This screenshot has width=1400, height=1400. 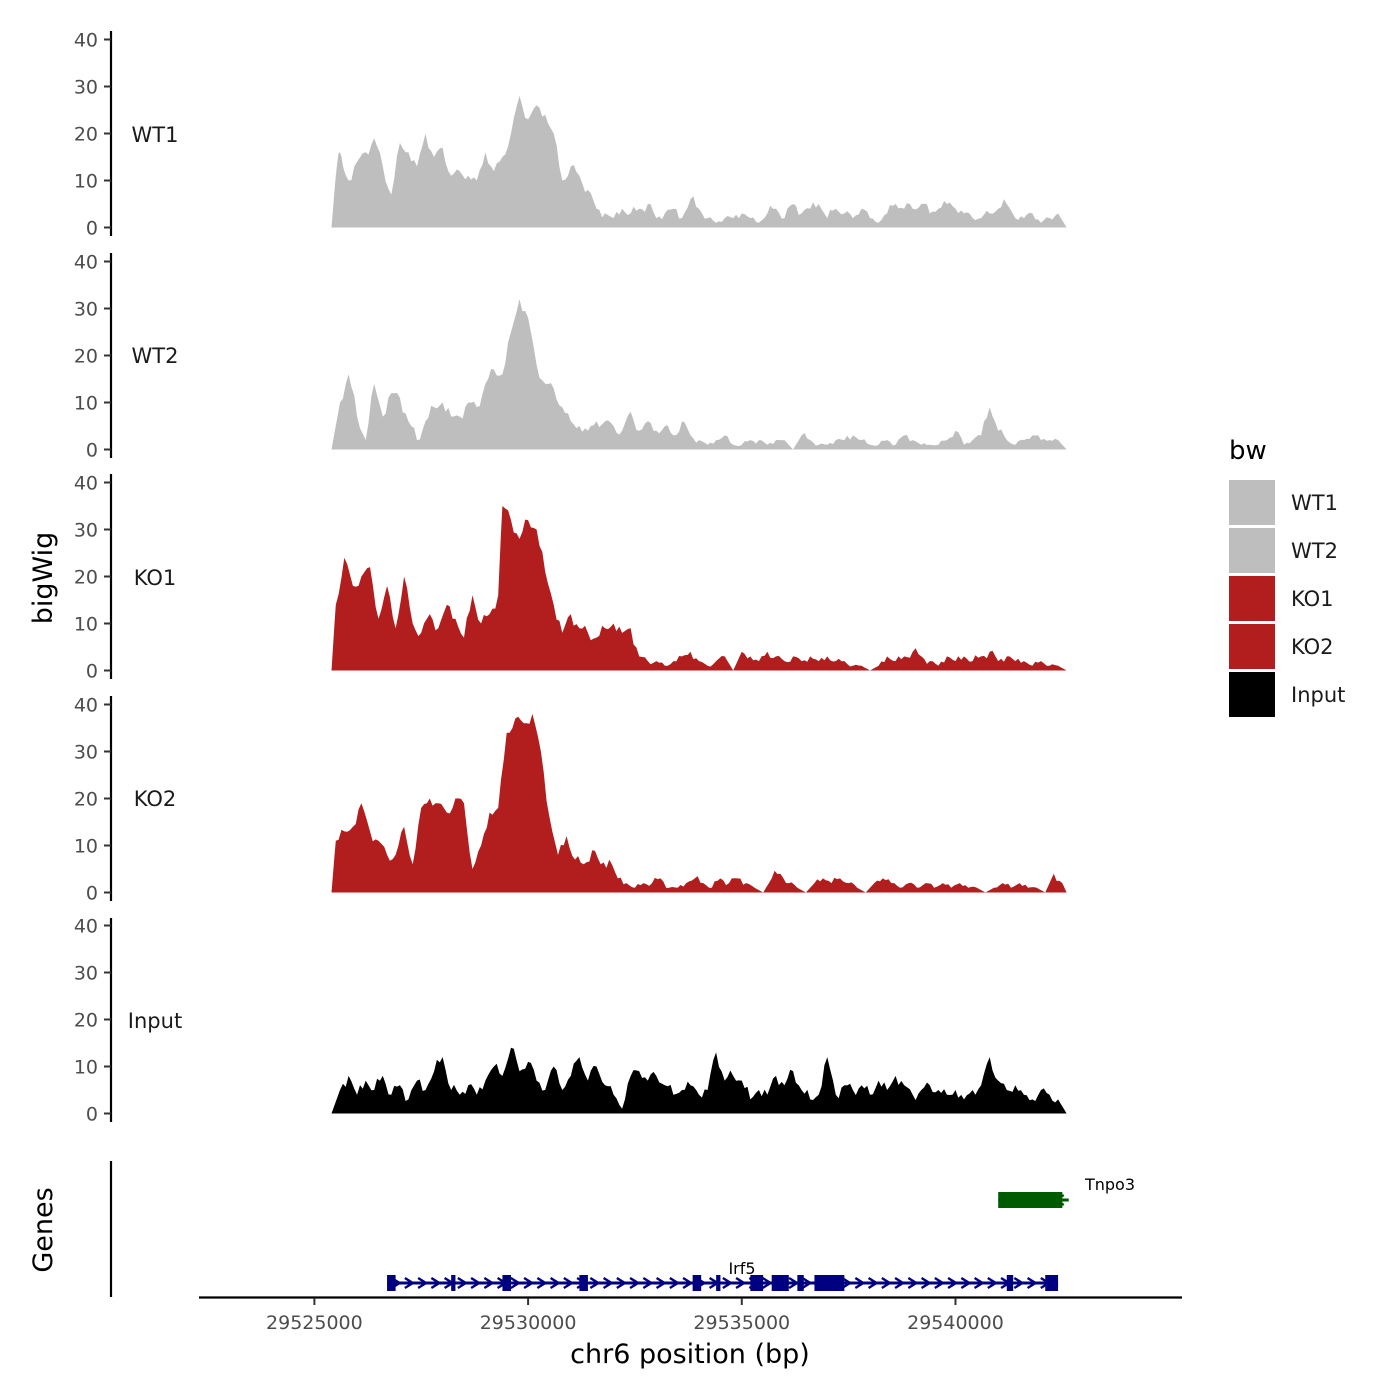 I want to click on y-tick-label-input-40: 40, so click(x=86, y=927).